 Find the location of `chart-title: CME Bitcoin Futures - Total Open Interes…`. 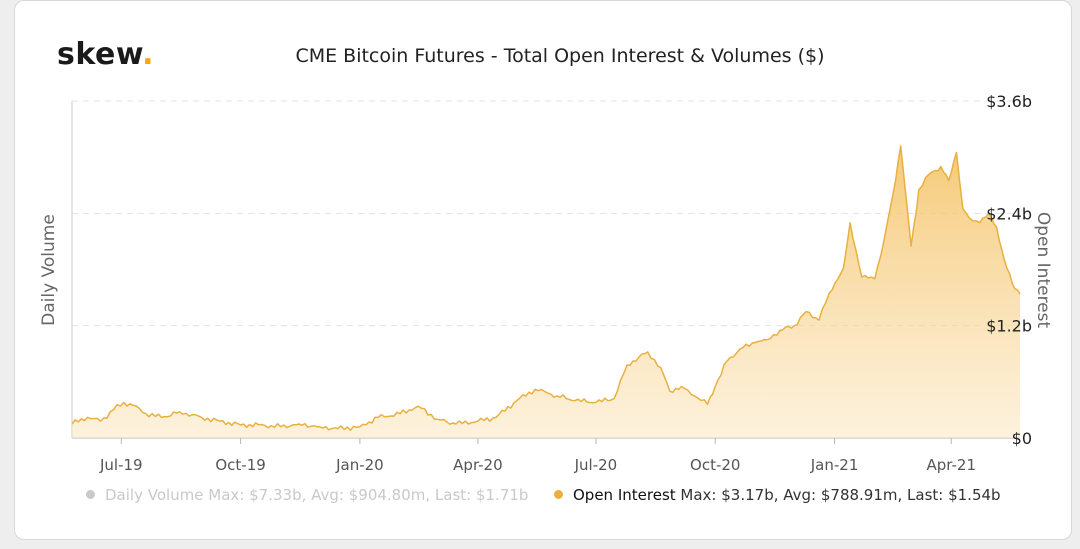

chart-title: CME Bitcoin Futures - Total Open Interes… is located at coordinates (560, 56).